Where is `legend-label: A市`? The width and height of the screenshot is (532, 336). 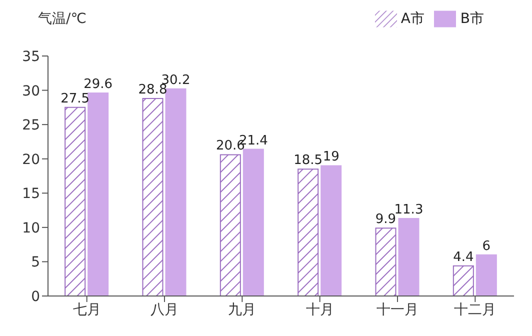
legend-label: A市 is located at coordinates (412, 18).